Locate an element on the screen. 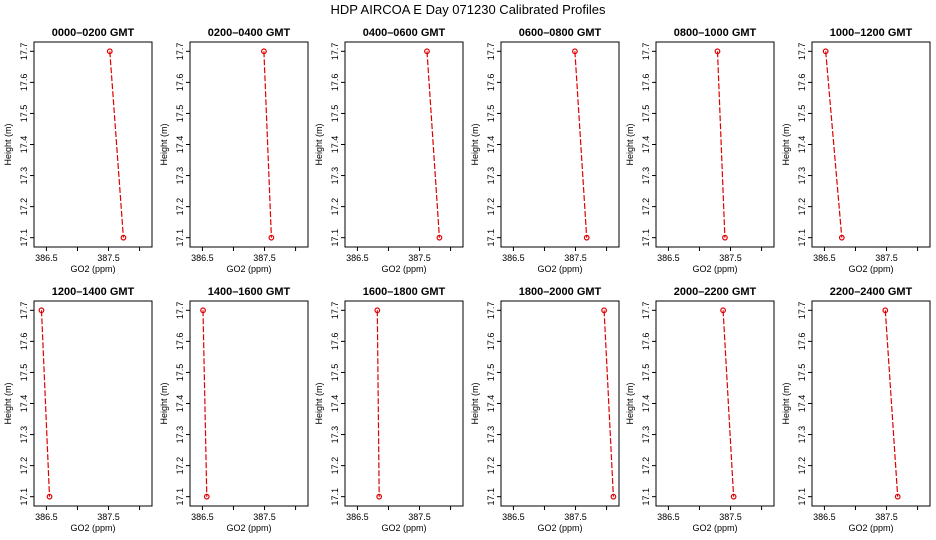 The height and width of the screenshot is (540, 936). panel-title: 0000–0200 GMT is located at coordinates (93, 33).